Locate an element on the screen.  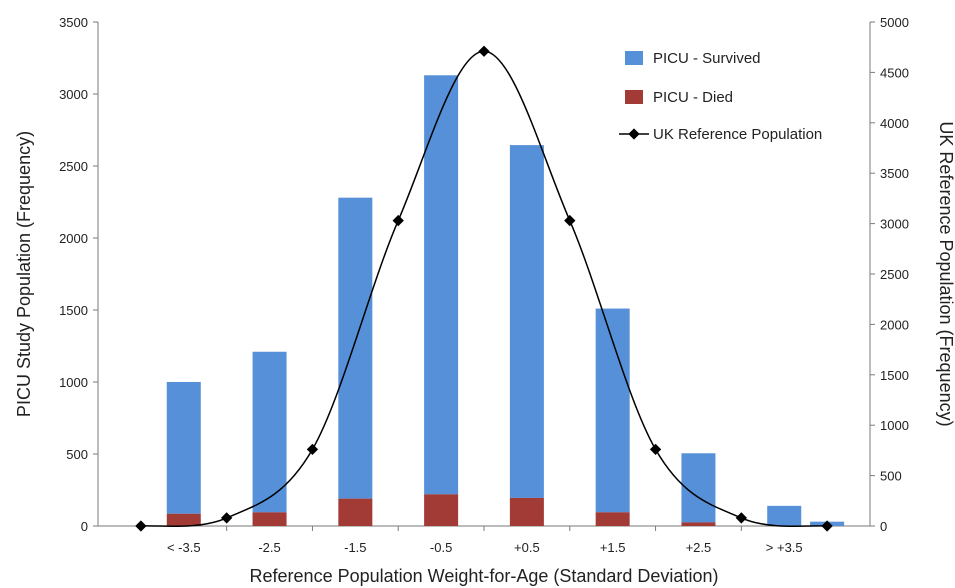
legend-label-died: PICU - Died is located at coordinates (693, 97).